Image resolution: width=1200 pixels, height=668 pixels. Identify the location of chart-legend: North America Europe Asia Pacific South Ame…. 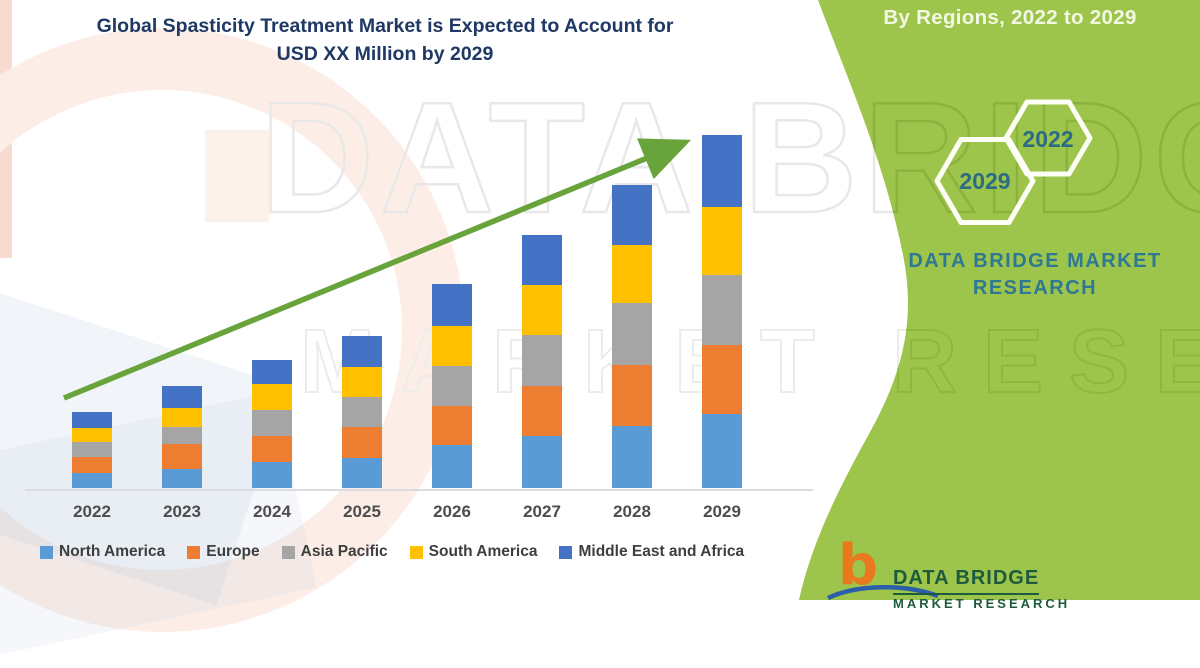
(392, 552).